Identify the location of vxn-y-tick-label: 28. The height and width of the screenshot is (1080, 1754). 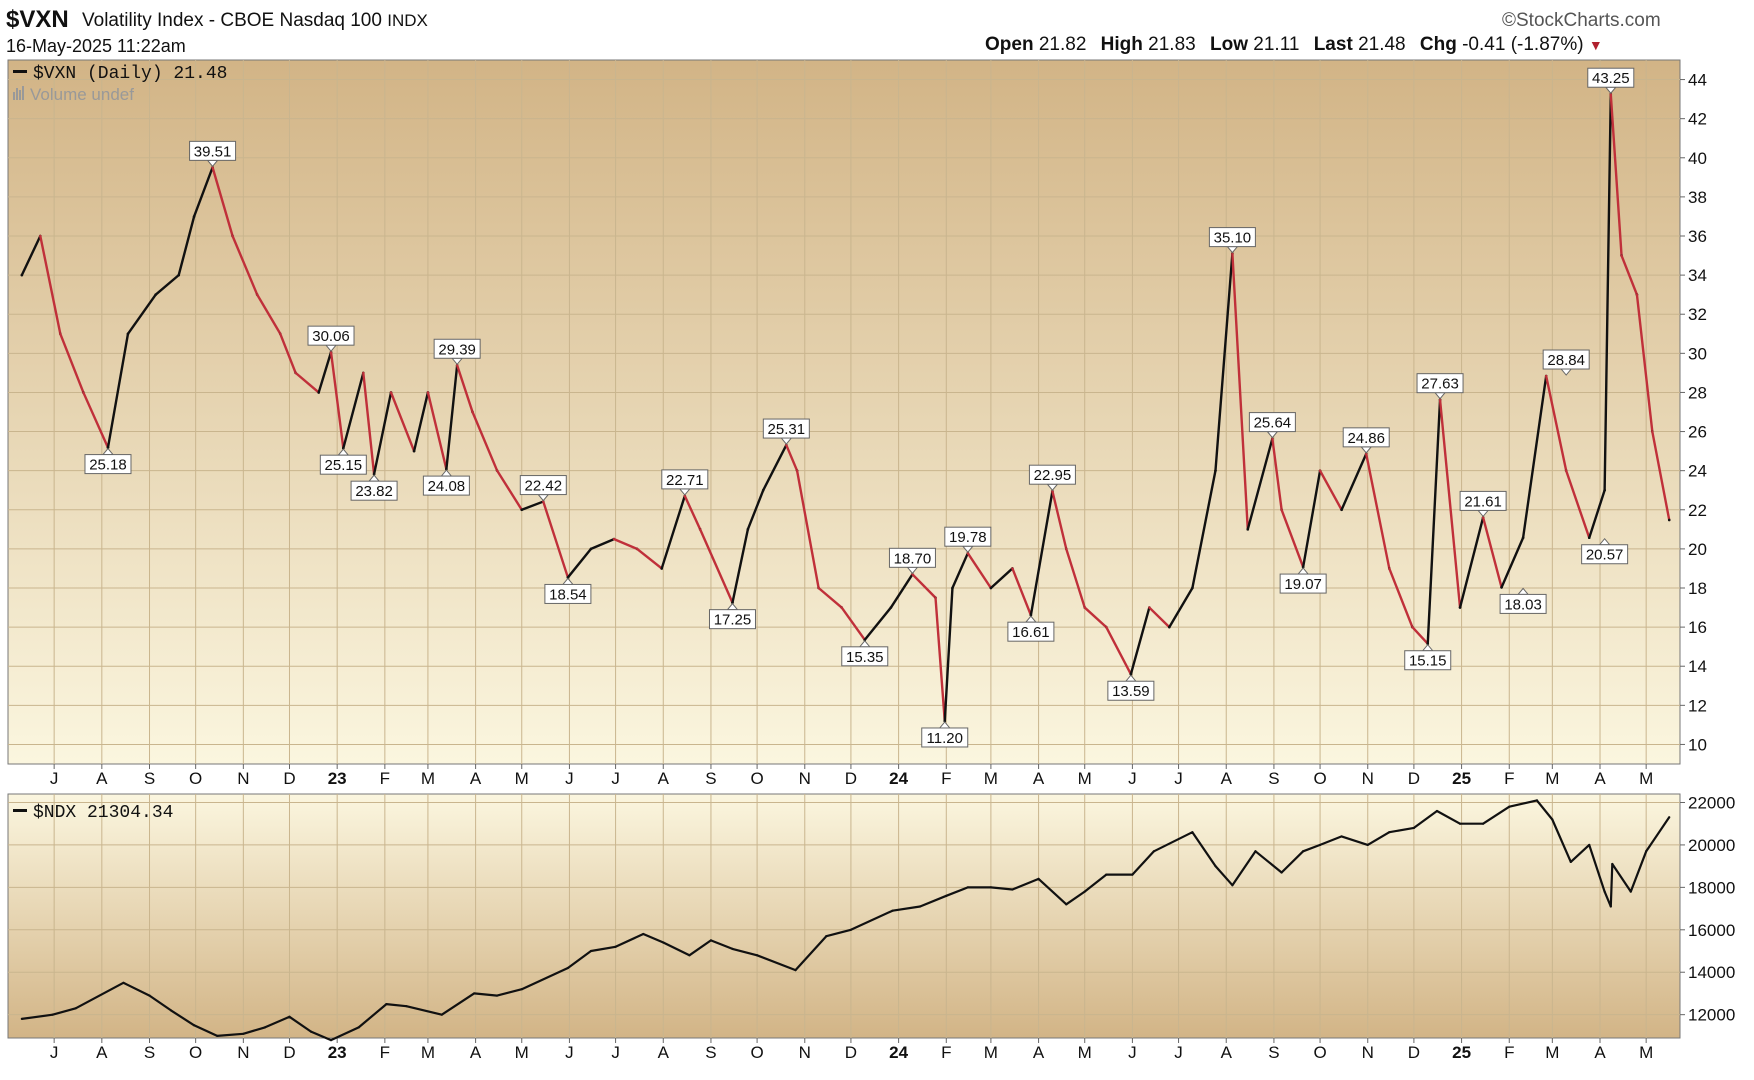
(1697, 392).